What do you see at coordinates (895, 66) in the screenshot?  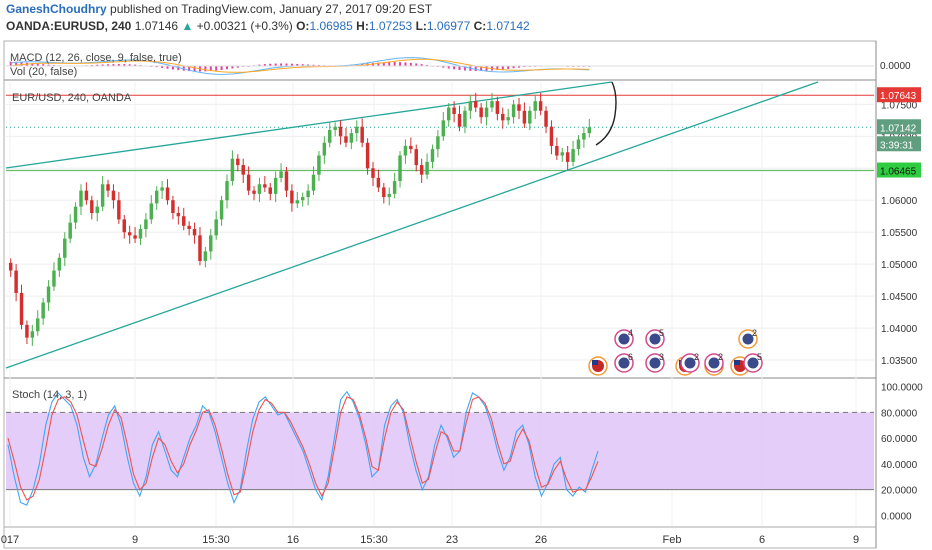 I see `macd-scale-label: 0.0000` at bounding box center [895, 66].